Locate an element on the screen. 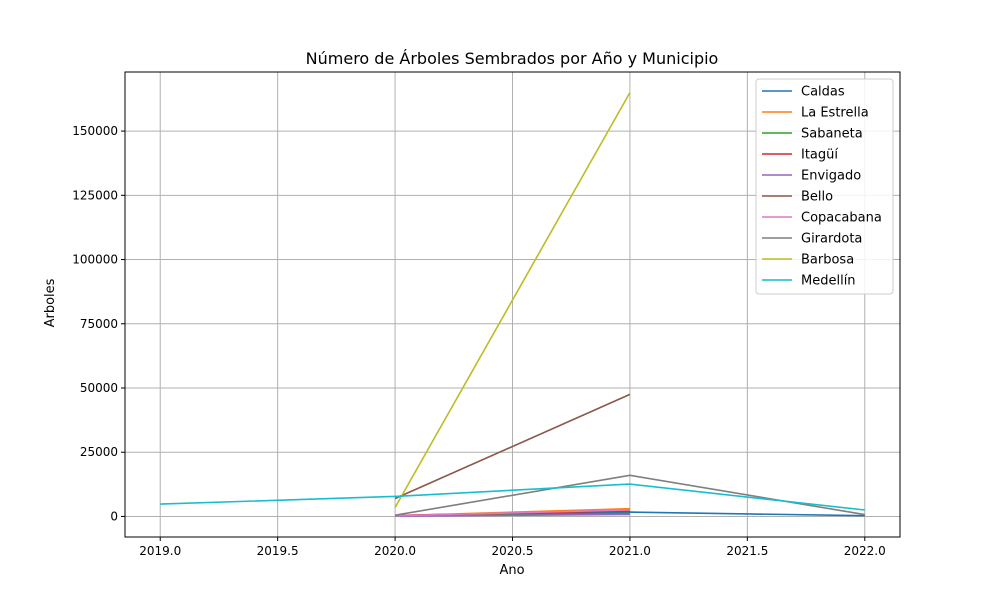 This screenshot has width=1000, height=604. y-tick-label: 150000 is located at coordinates (95, 131).